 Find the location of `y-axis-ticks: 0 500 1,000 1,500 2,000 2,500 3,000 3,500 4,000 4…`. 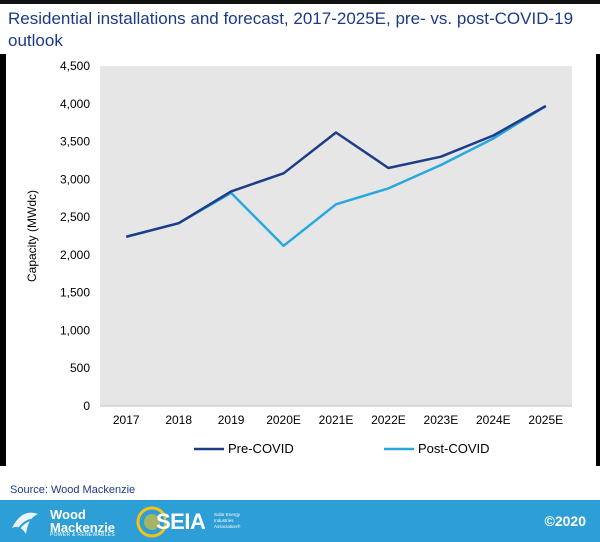

y-axis-ticks: 0 500 1,000 1,500 2,000 2,500 3,000 3,500 4,000 4… is located at coordinates (75, 236).